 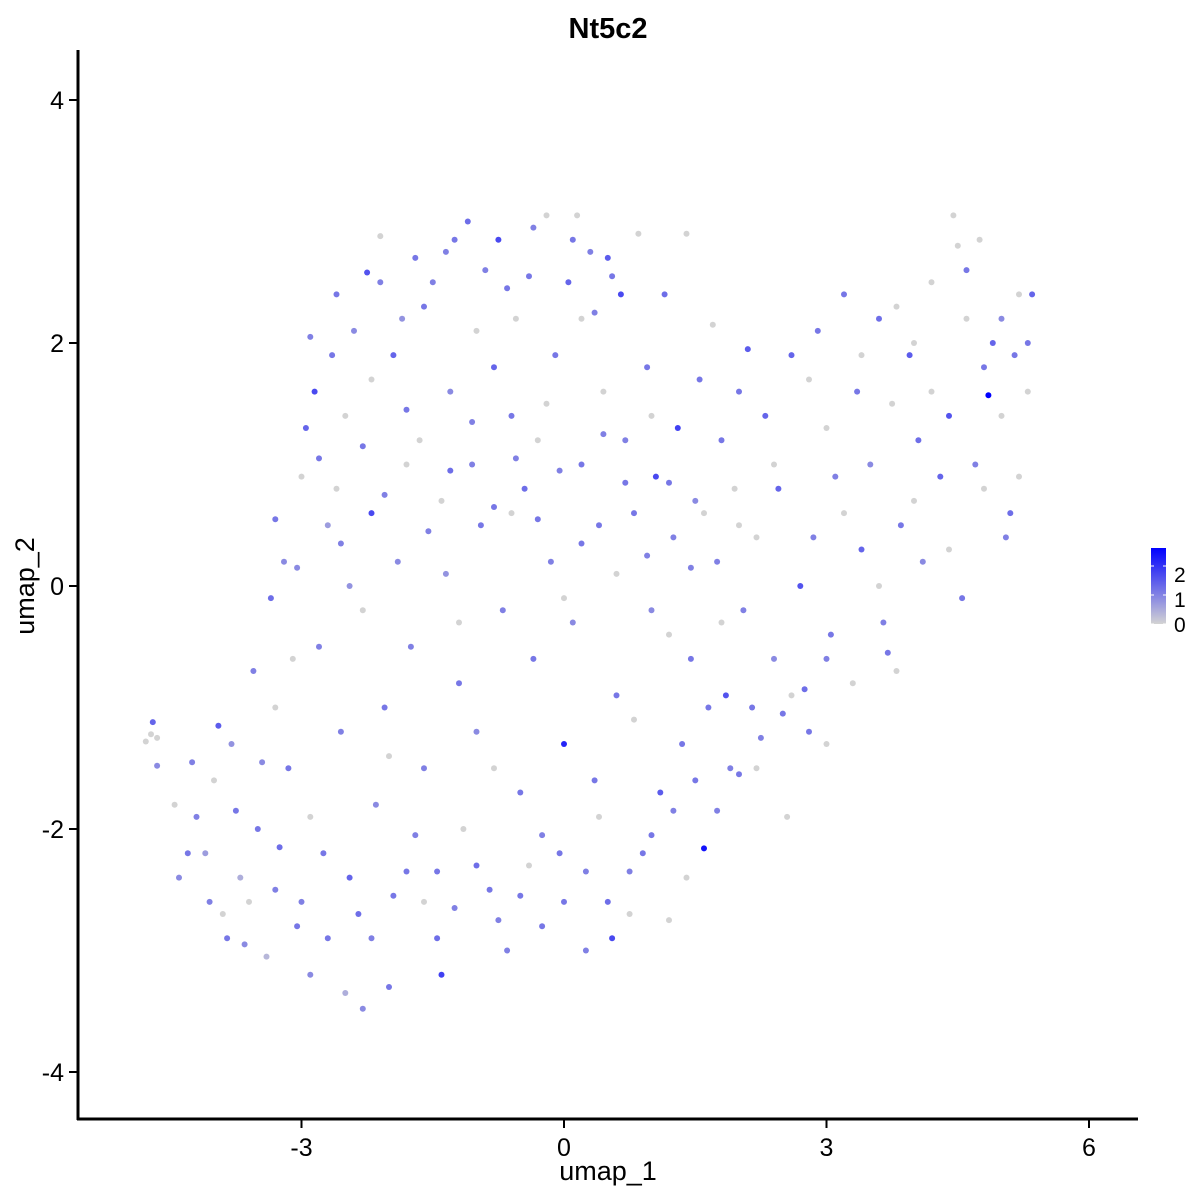 What do you see at coordinates (564, 1148) in the screenshot?
I see `x-tick-label: 0` at bounding box center [564, 1148].